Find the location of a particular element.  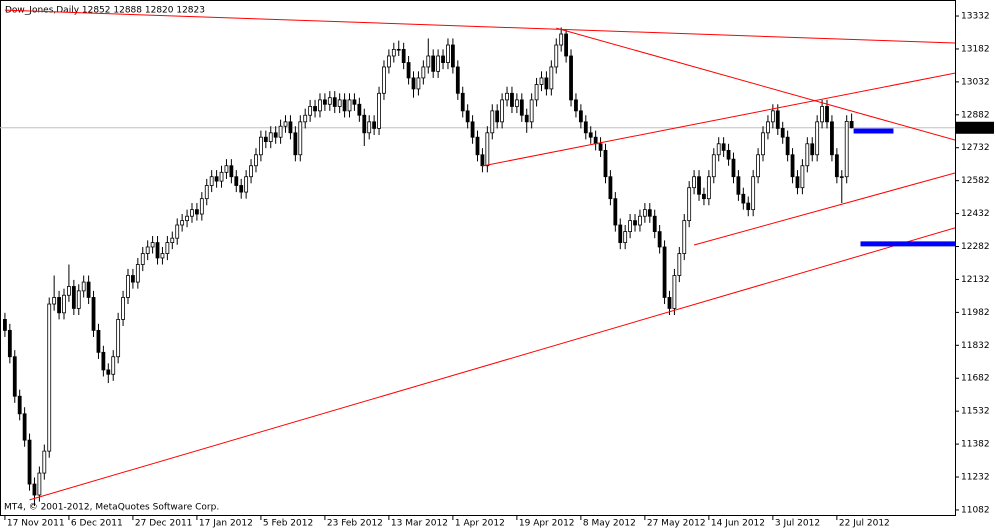

y-tick-label: 12432 is located at coordinates (975, 214).